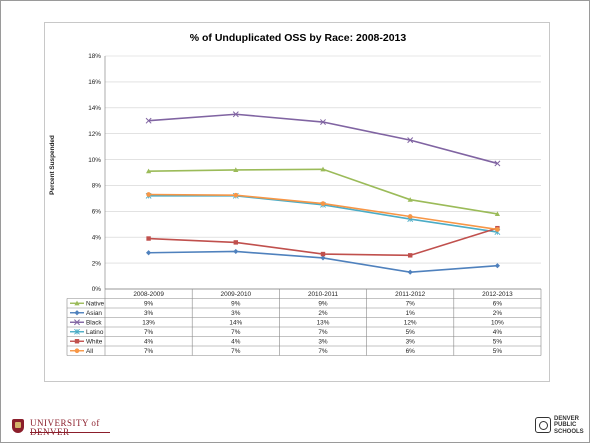 The image size is (592, 445). I want to click on series-native, so click(323, 191).